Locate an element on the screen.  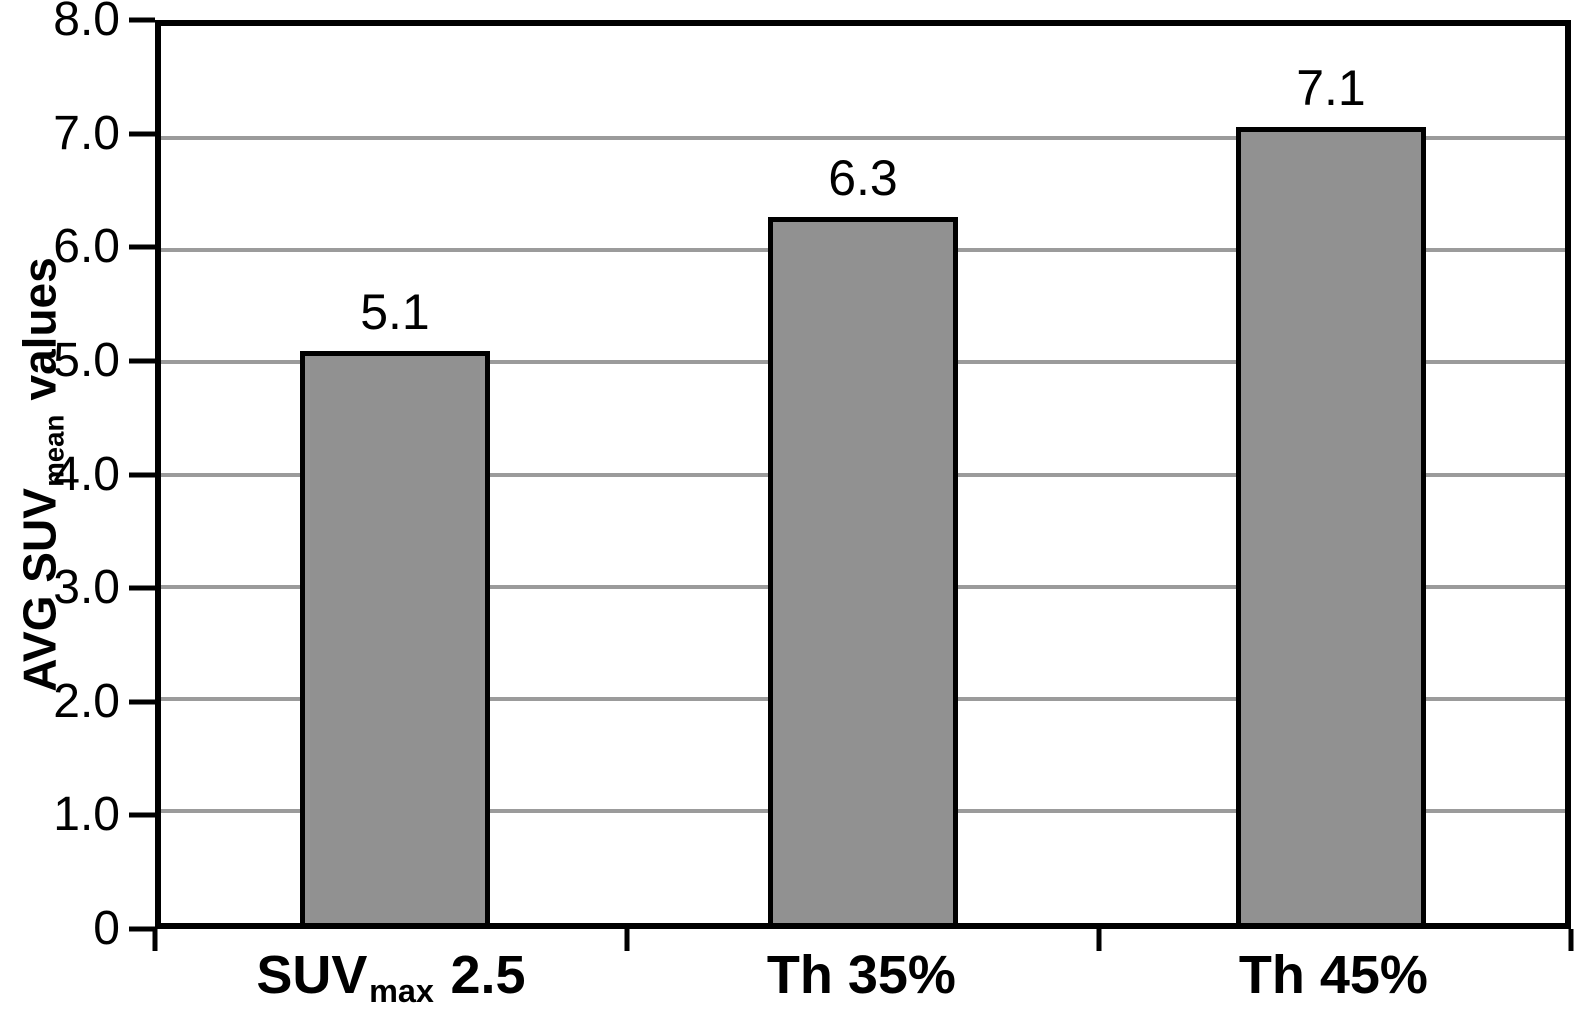
y-tick-label-6: 6.0 is located at coordinates (86, 247).